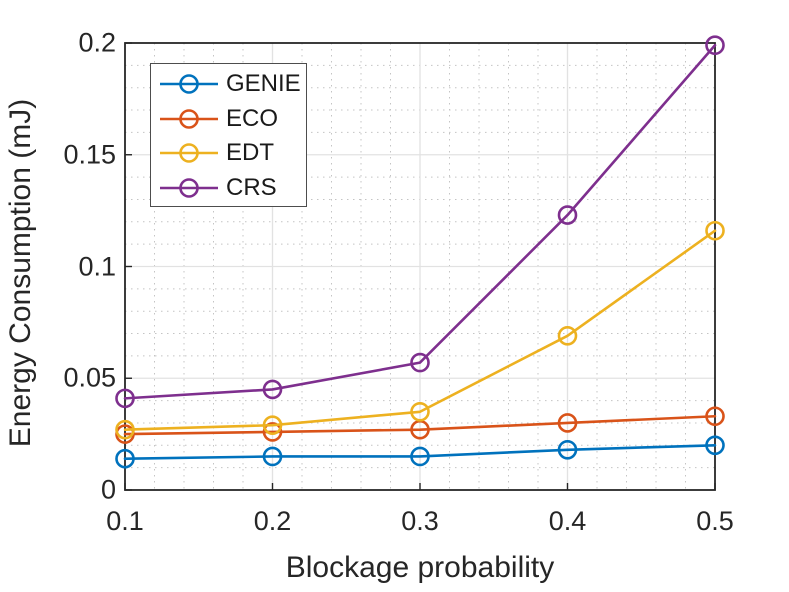  What do you see at coordinates (251, 187) in the screenshot?
I see `legend-label: CRS` at bounding box center [251, 187].